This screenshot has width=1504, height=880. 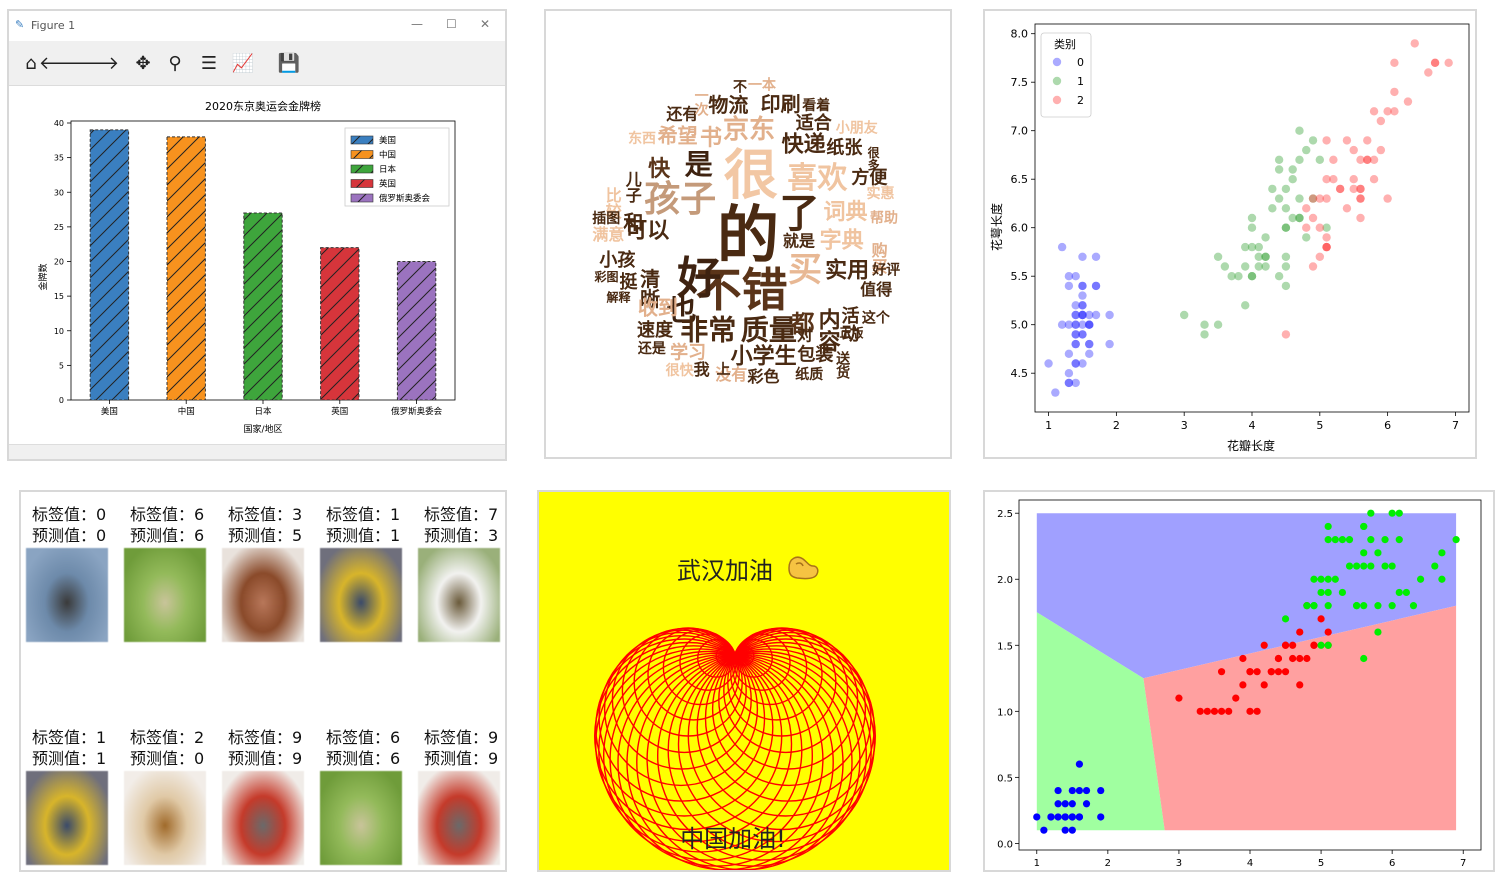 I want to click on close-button: ✕, so click(x=485, y=24).